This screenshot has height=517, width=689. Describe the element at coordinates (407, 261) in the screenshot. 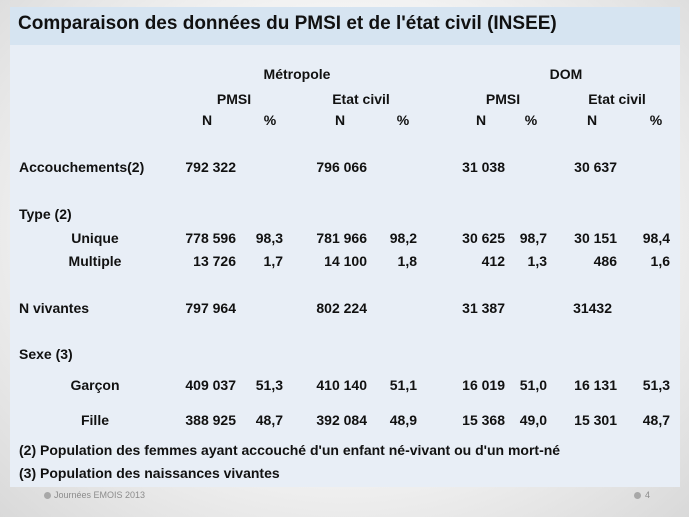

I see `cell-multiple-m-ec-pct: 1,8` at that location.